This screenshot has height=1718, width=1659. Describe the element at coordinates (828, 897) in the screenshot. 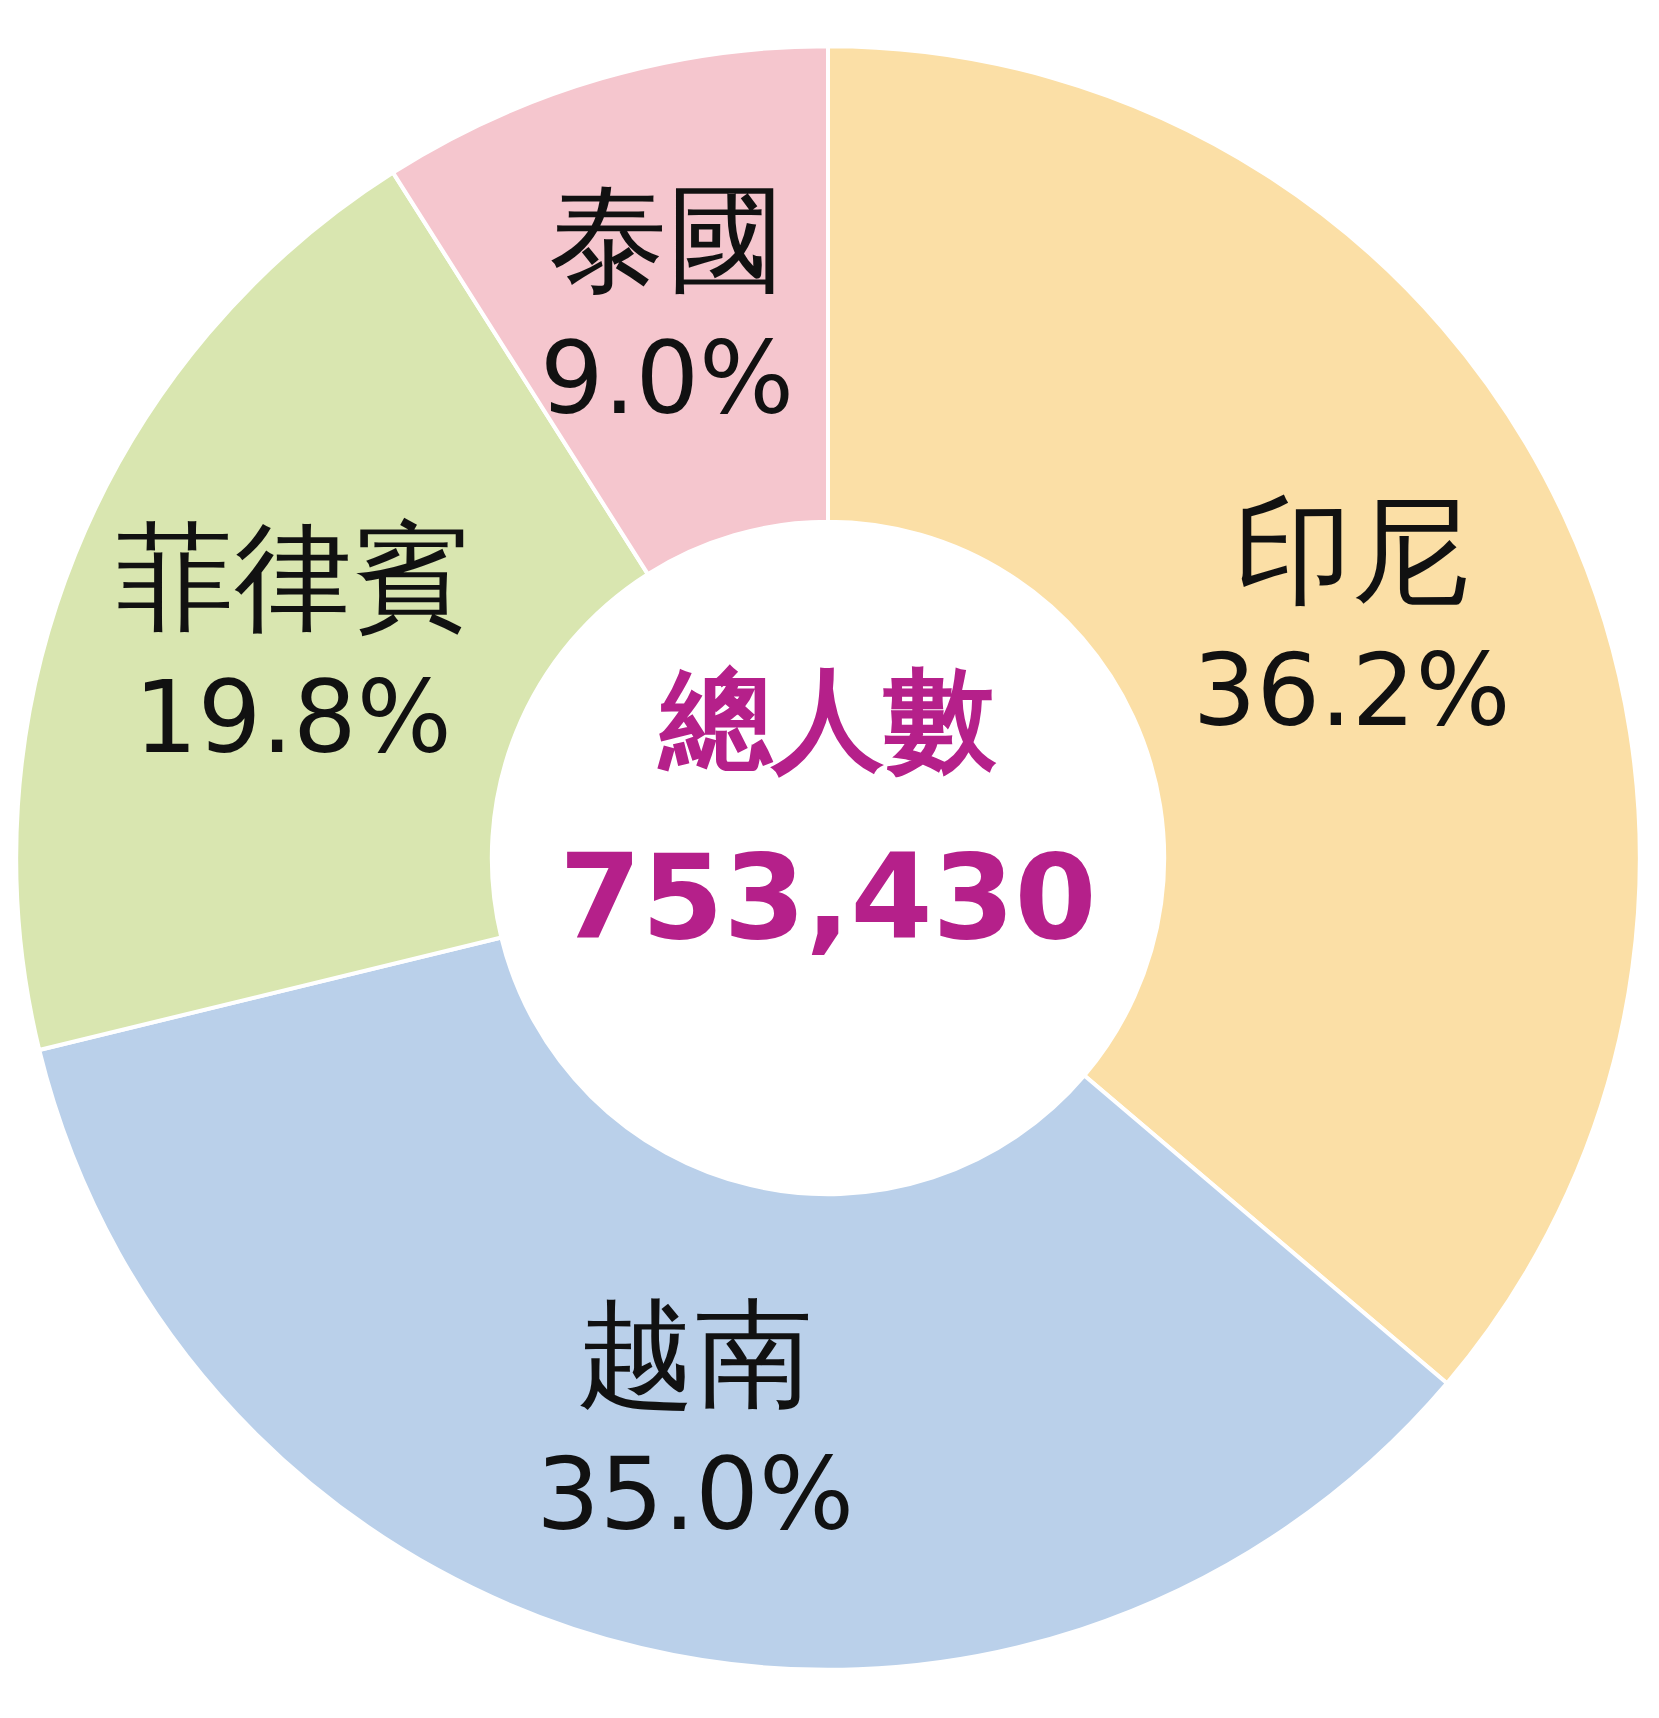

I see `text: 753,430` at that location.